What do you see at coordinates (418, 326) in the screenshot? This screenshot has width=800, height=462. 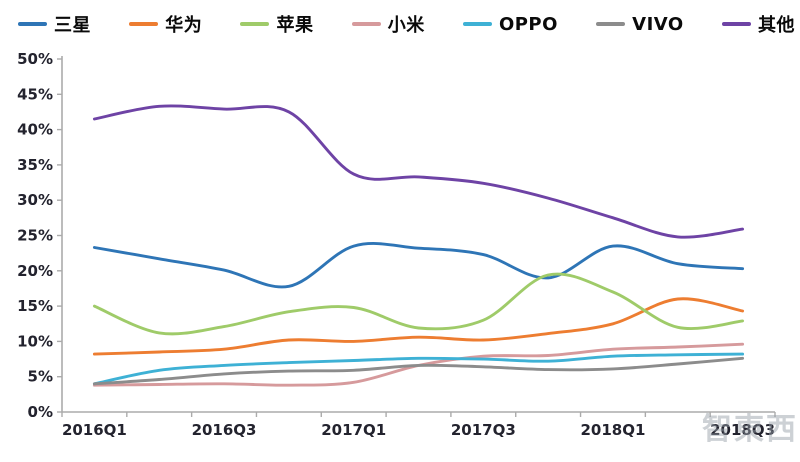 I see `series-line-huawei` at bounding box center [418, 326].